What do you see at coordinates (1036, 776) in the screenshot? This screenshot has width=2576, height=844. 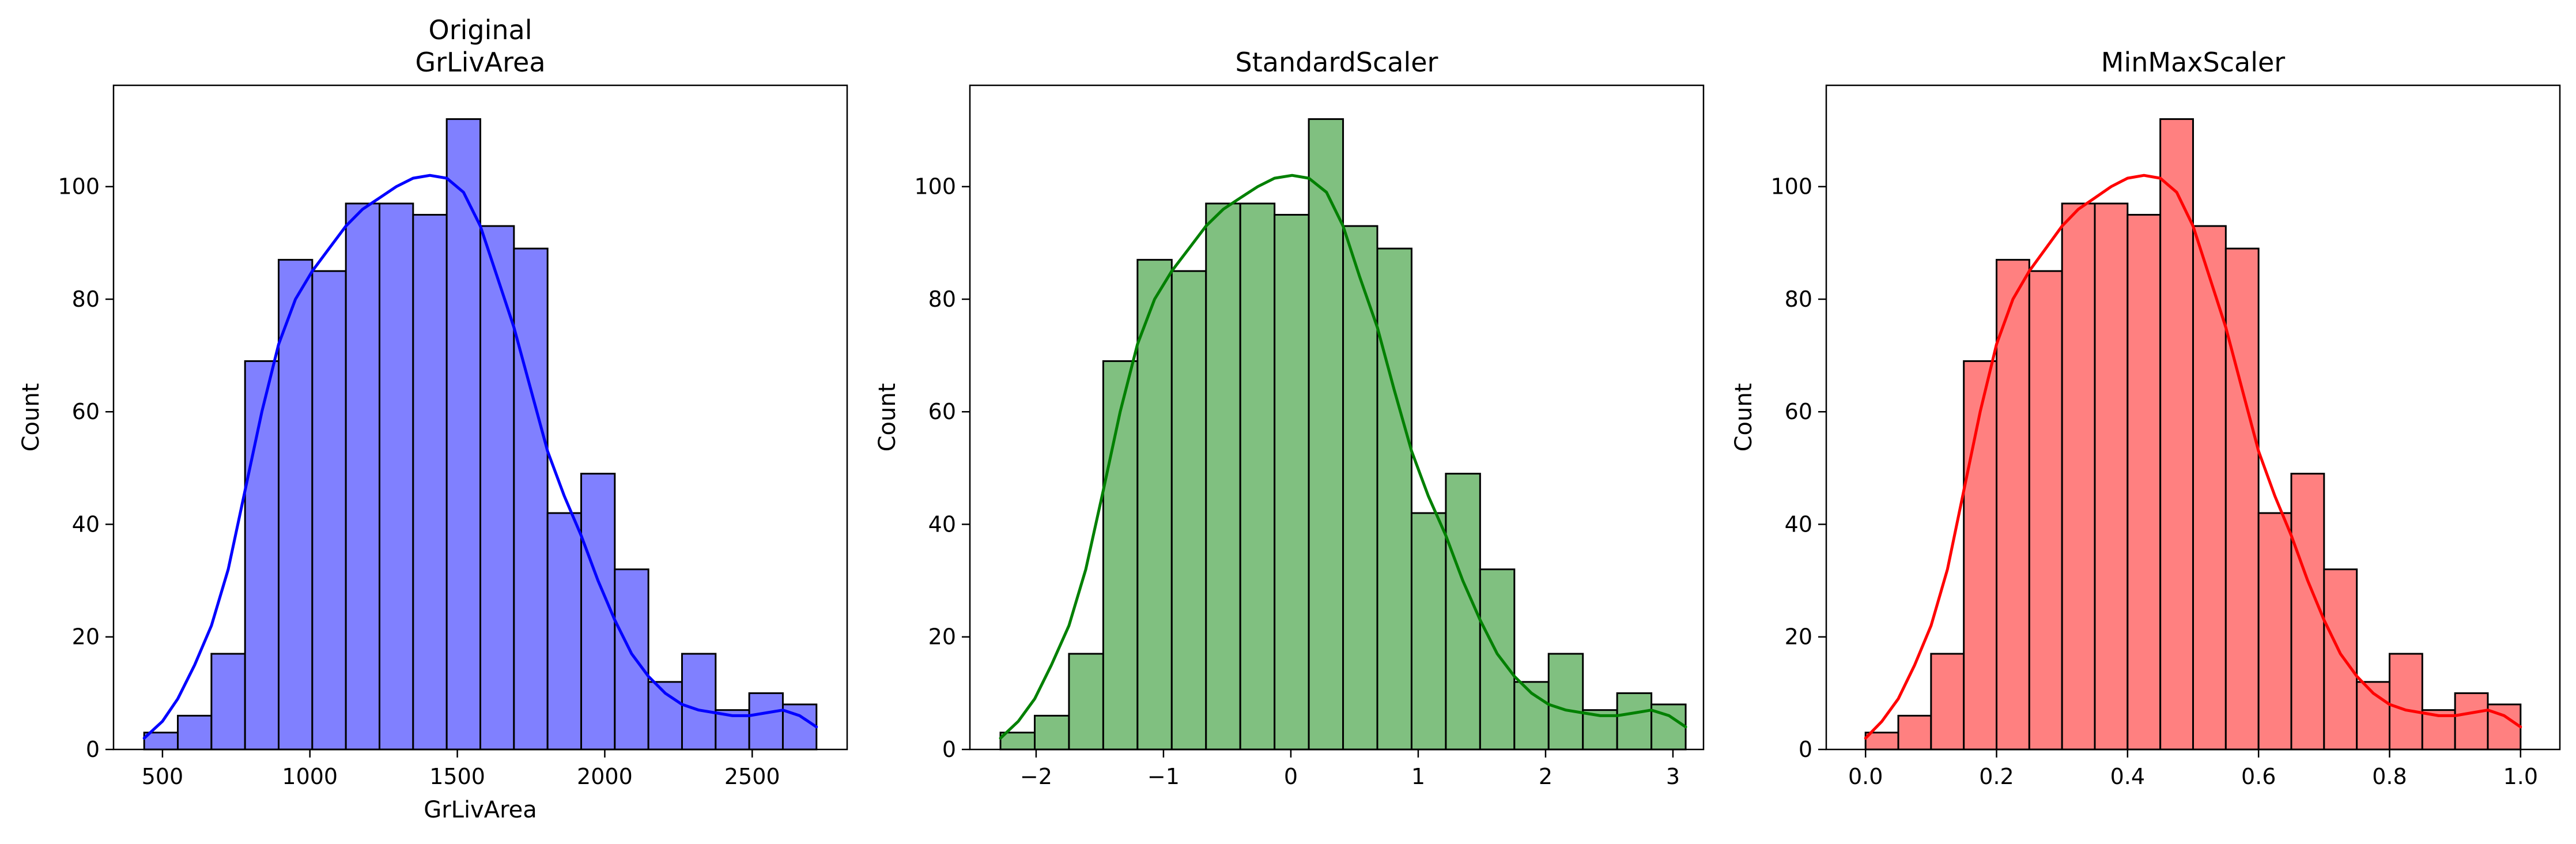 I see `x-tick-label: −2` at bounding box center [1036, 776].